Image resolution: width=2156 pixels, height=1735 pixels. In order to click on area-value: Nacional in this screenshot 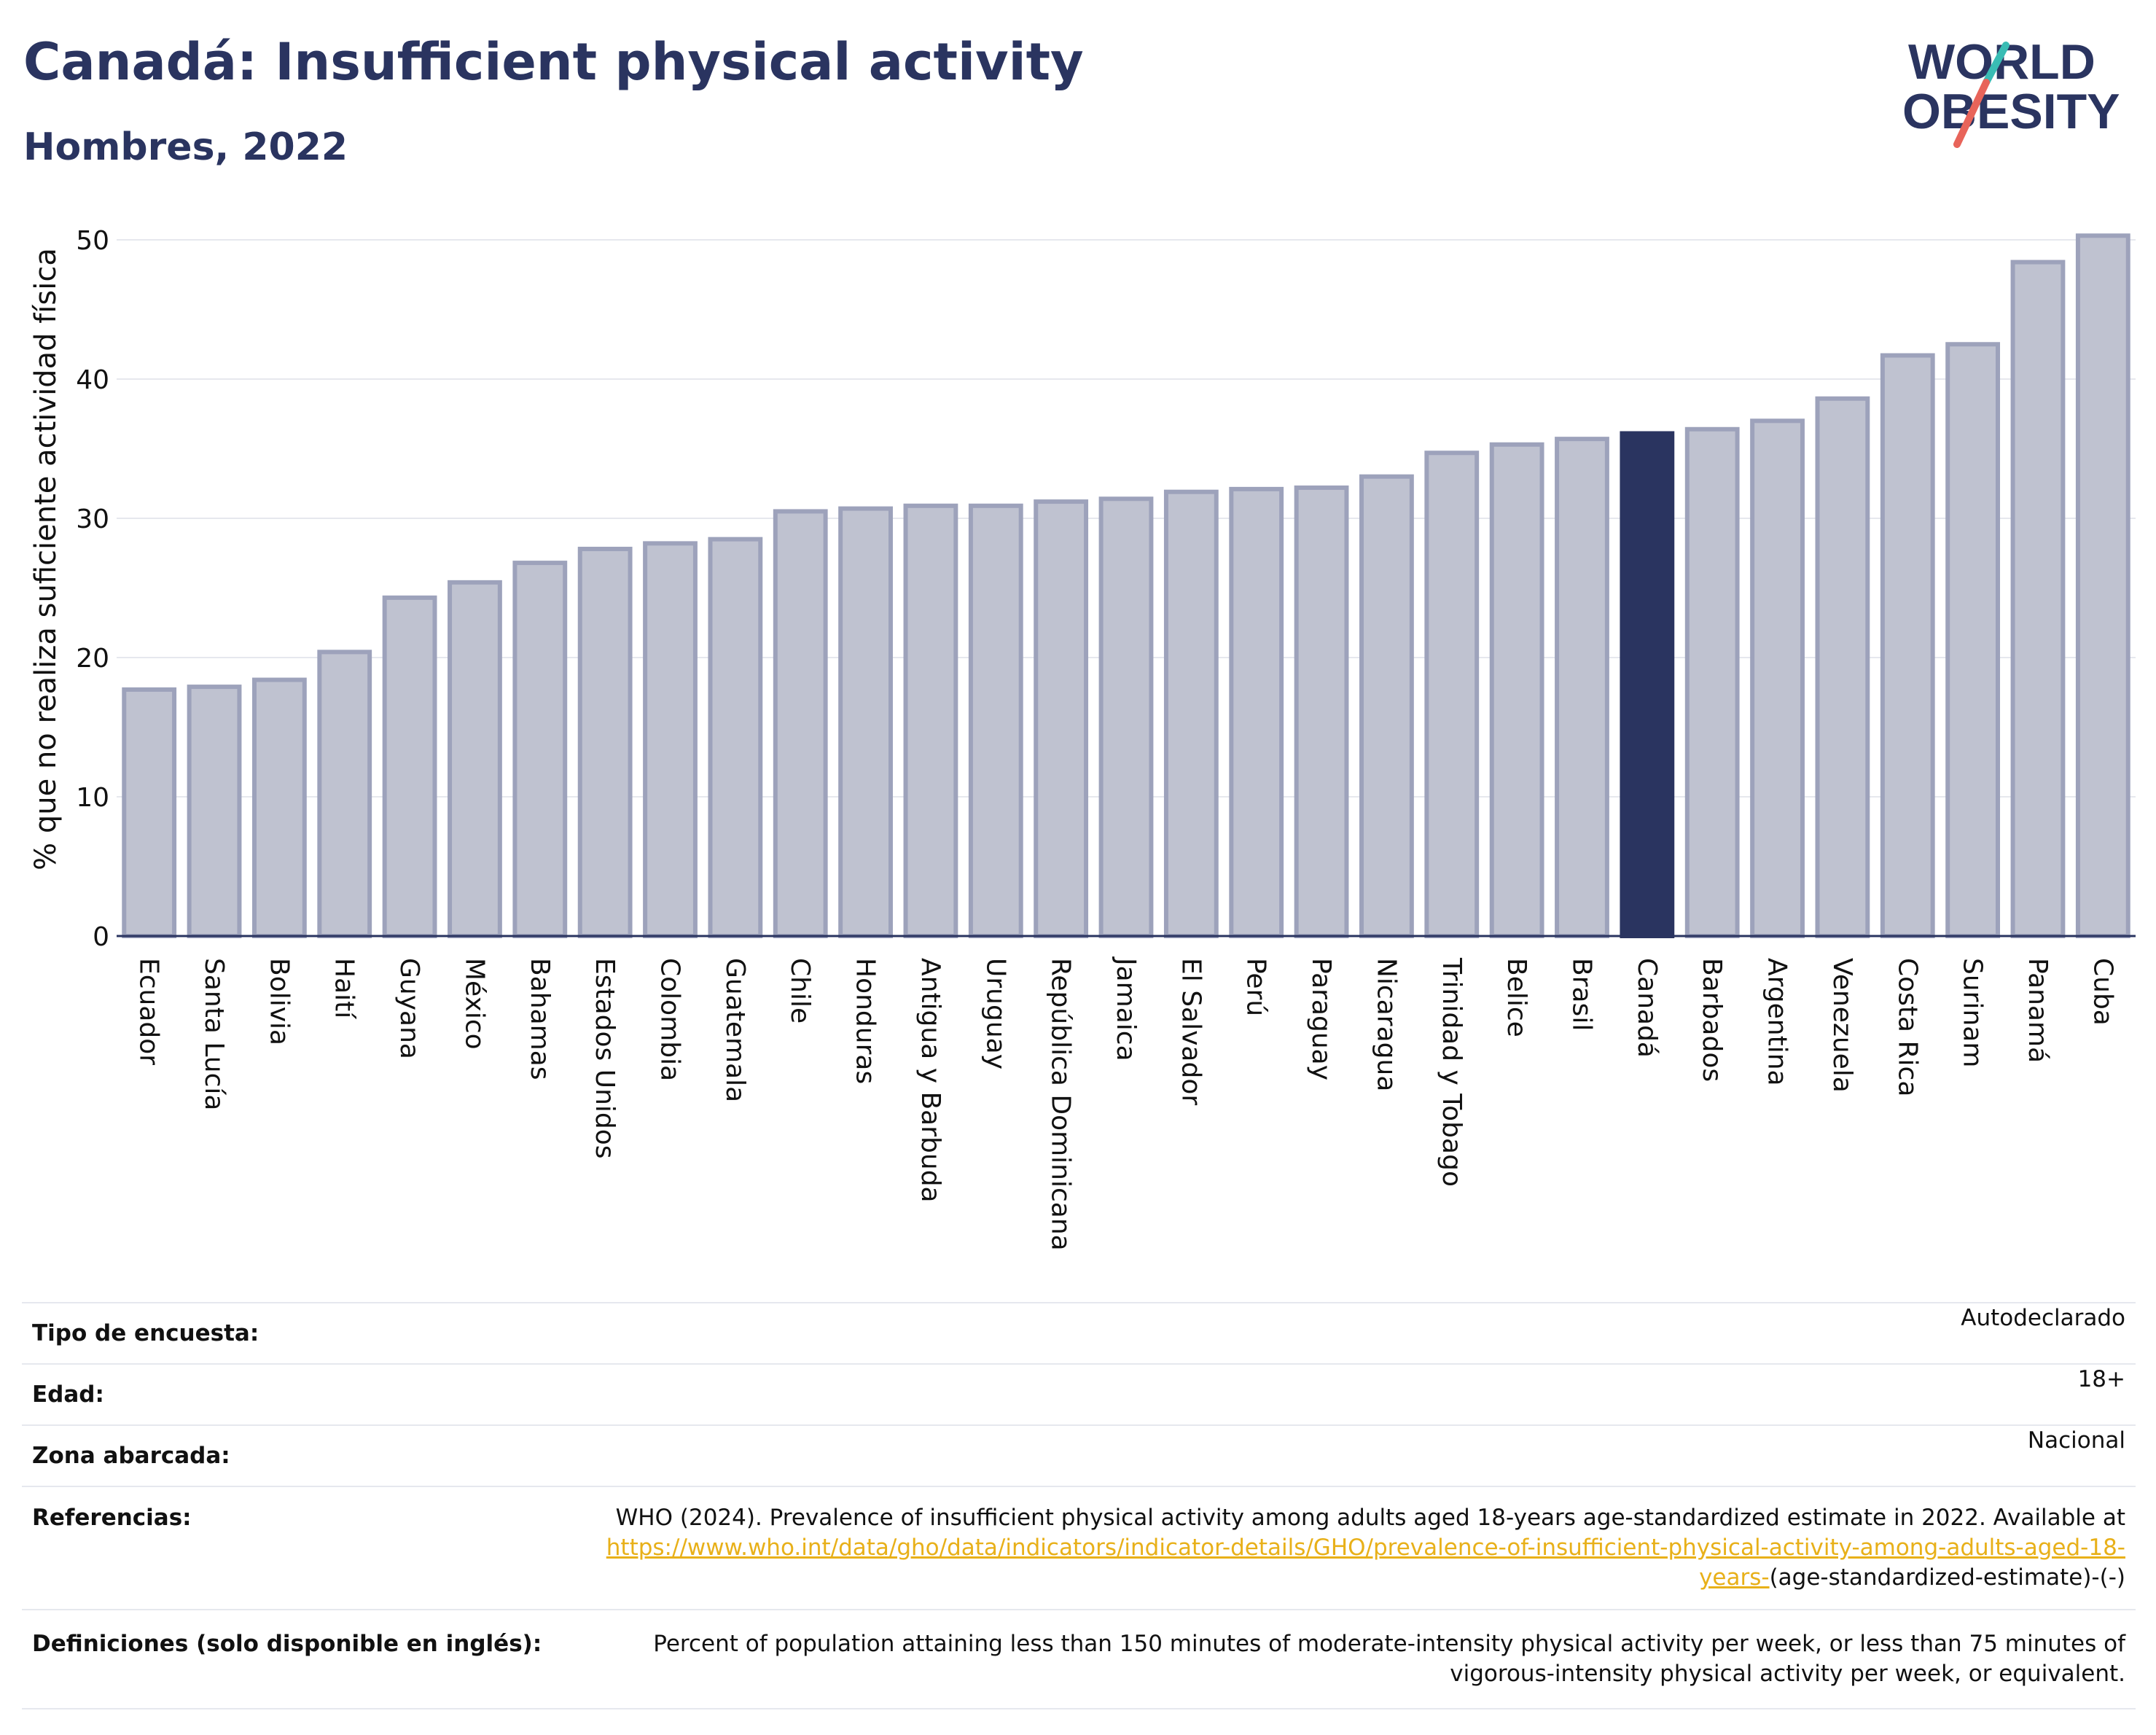, I will do `click(1352, 1455)`.